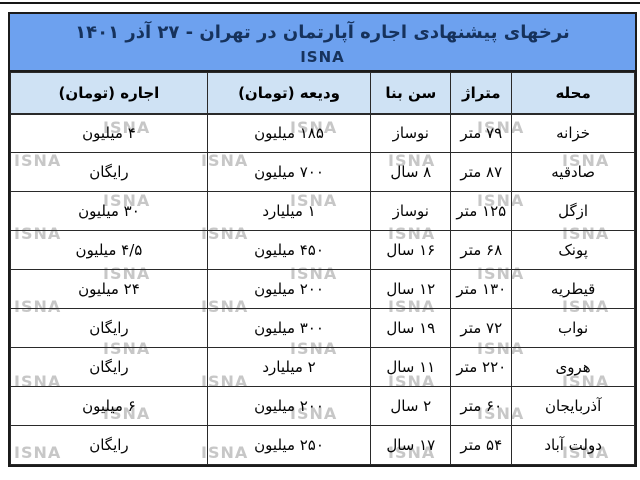 The width and height of the screenshot is (640, 480). Describe the element at coordinates (411, 172) in the screenshot. I see `building-age-cell: ۸ سال` at that location.